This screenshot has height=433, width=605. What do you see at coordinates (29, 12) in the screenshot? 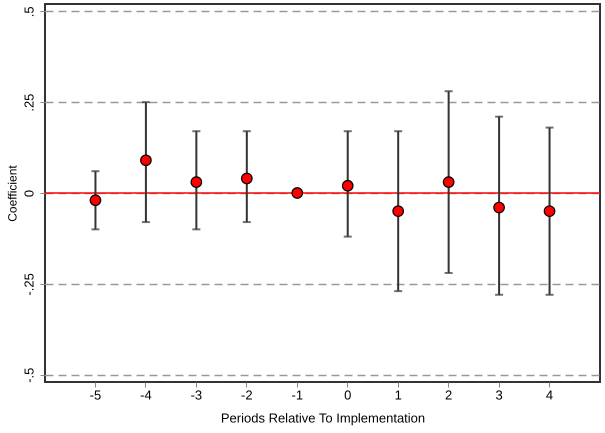
I see `y-tick-label: .5` at bounding box center [29, 12].